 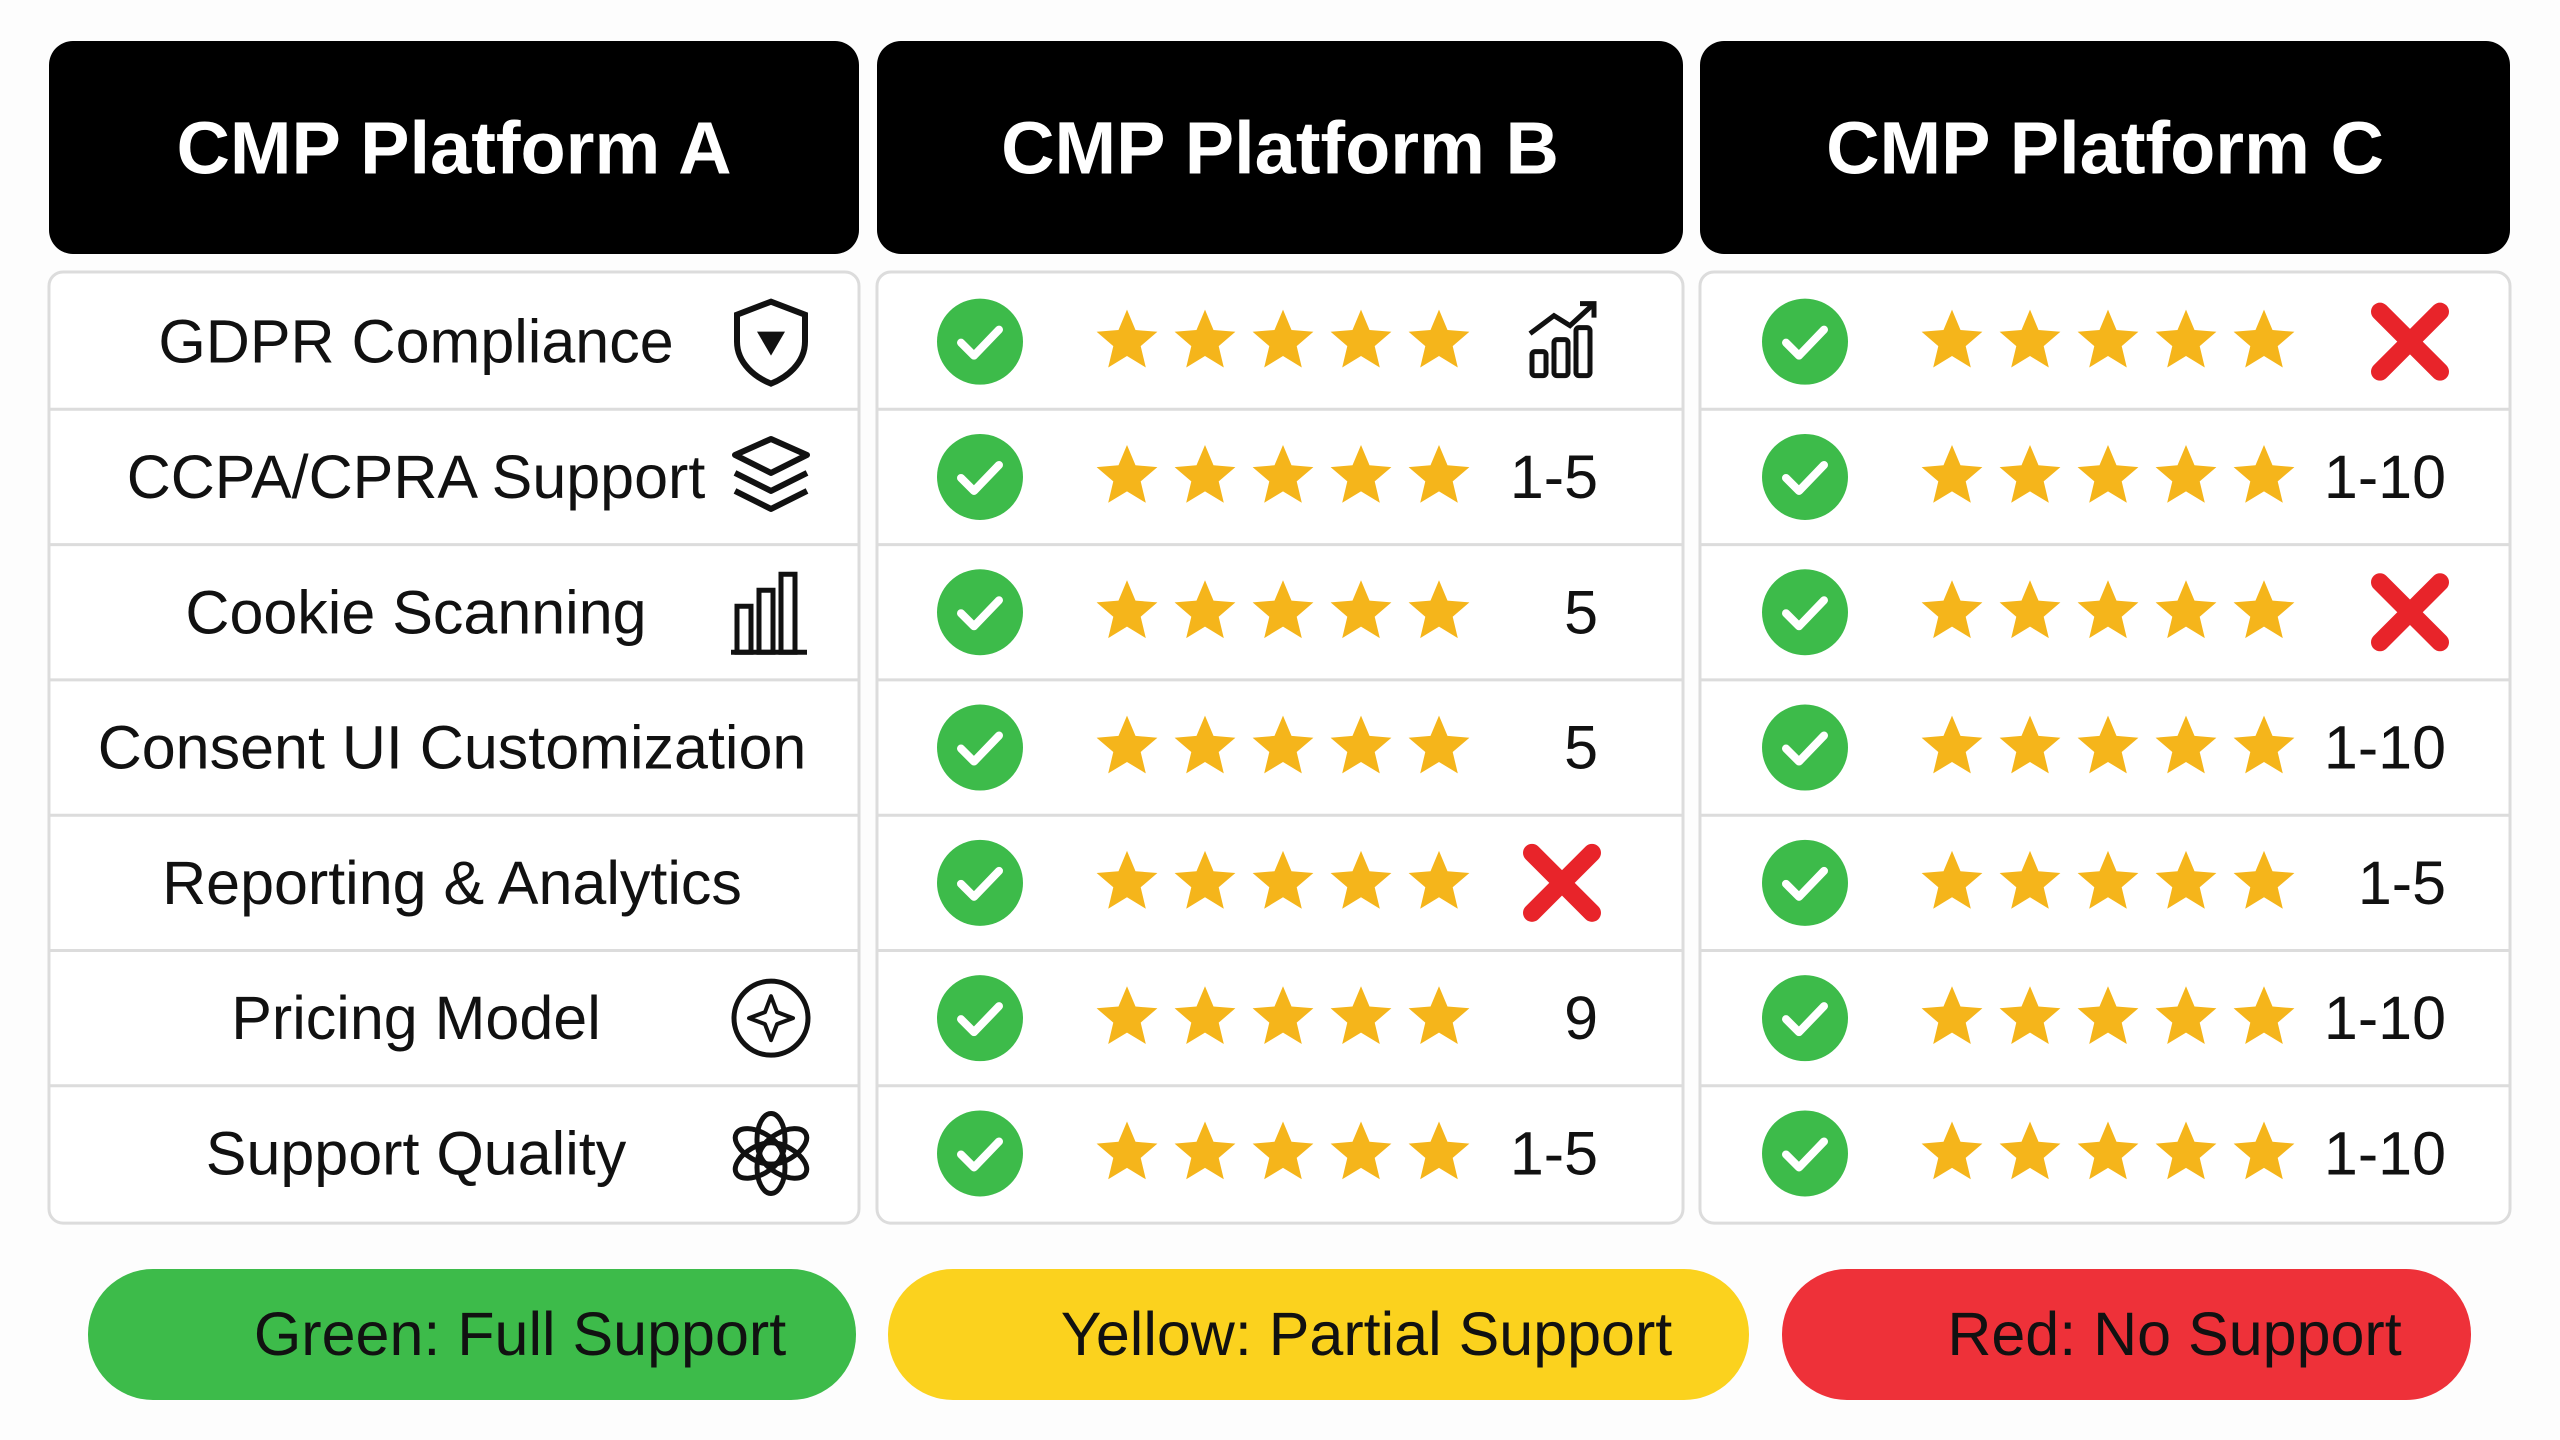 What do you see at coordinates (416, 477) in the screenshot?
I see `feature-label: CCPA/CPRA Support` at bounding box center [416, 477].